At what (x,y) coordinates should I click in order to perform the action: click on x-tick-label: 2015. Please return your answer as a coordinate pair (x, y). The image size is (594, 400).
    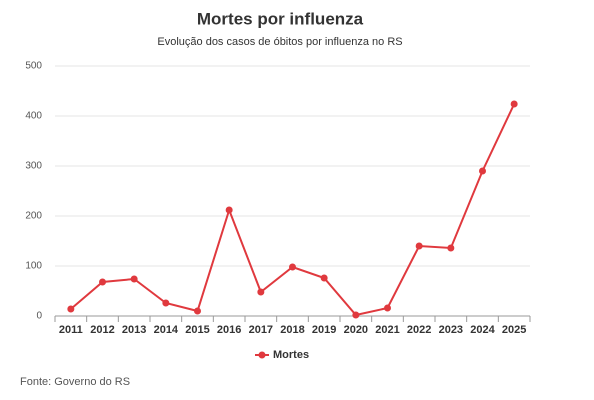
    Looking at the image, I should click on (197, 330).